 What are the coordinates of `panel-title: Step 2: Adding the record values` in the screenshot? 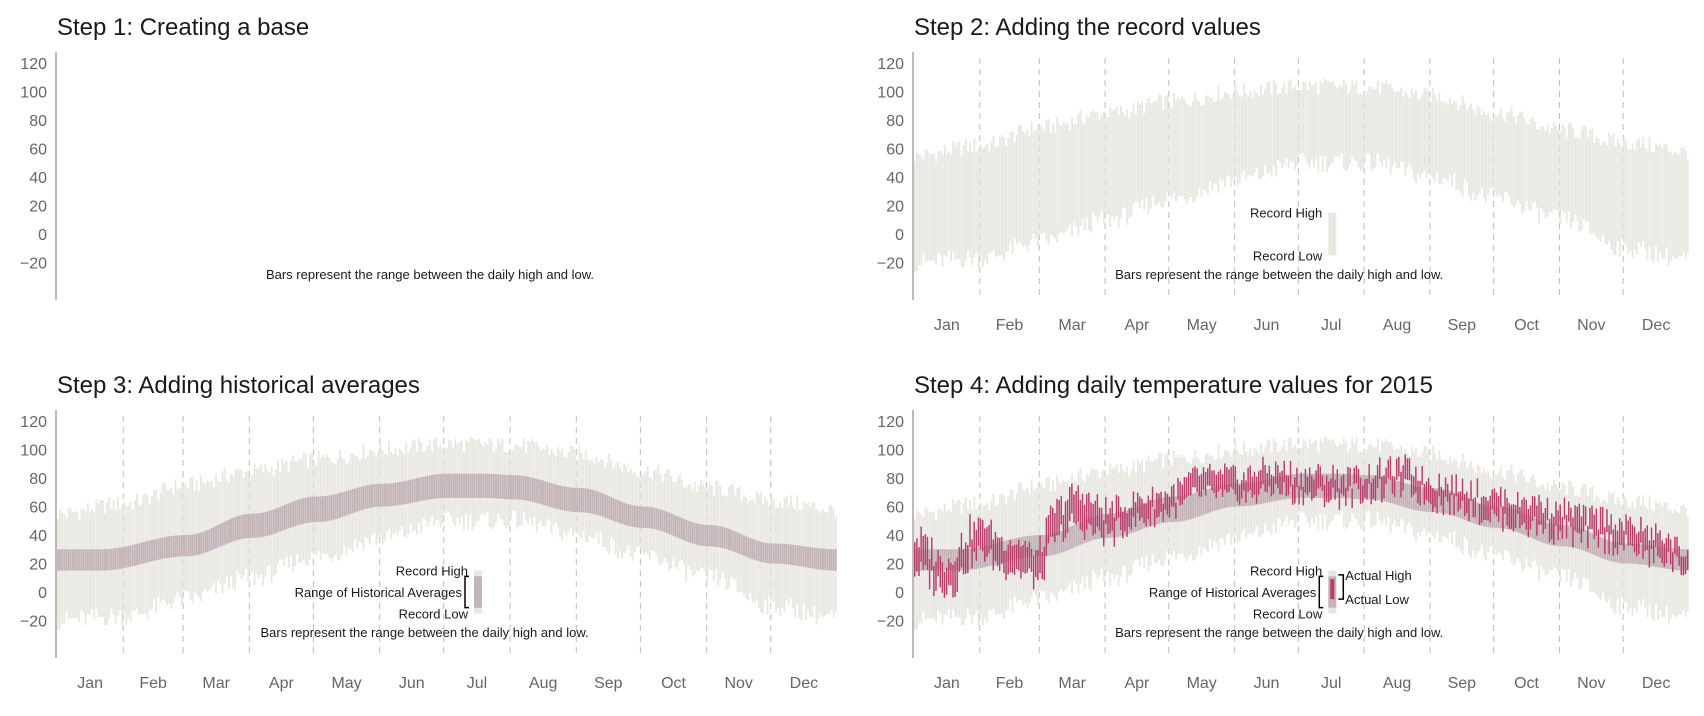 It's located at (1087, 27).